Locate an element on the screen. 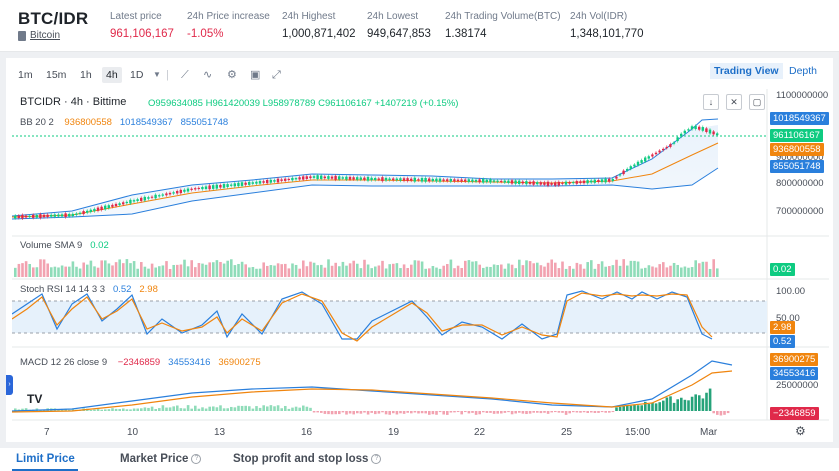  stoch-rsi-pane is located at coordinates (389, 316).